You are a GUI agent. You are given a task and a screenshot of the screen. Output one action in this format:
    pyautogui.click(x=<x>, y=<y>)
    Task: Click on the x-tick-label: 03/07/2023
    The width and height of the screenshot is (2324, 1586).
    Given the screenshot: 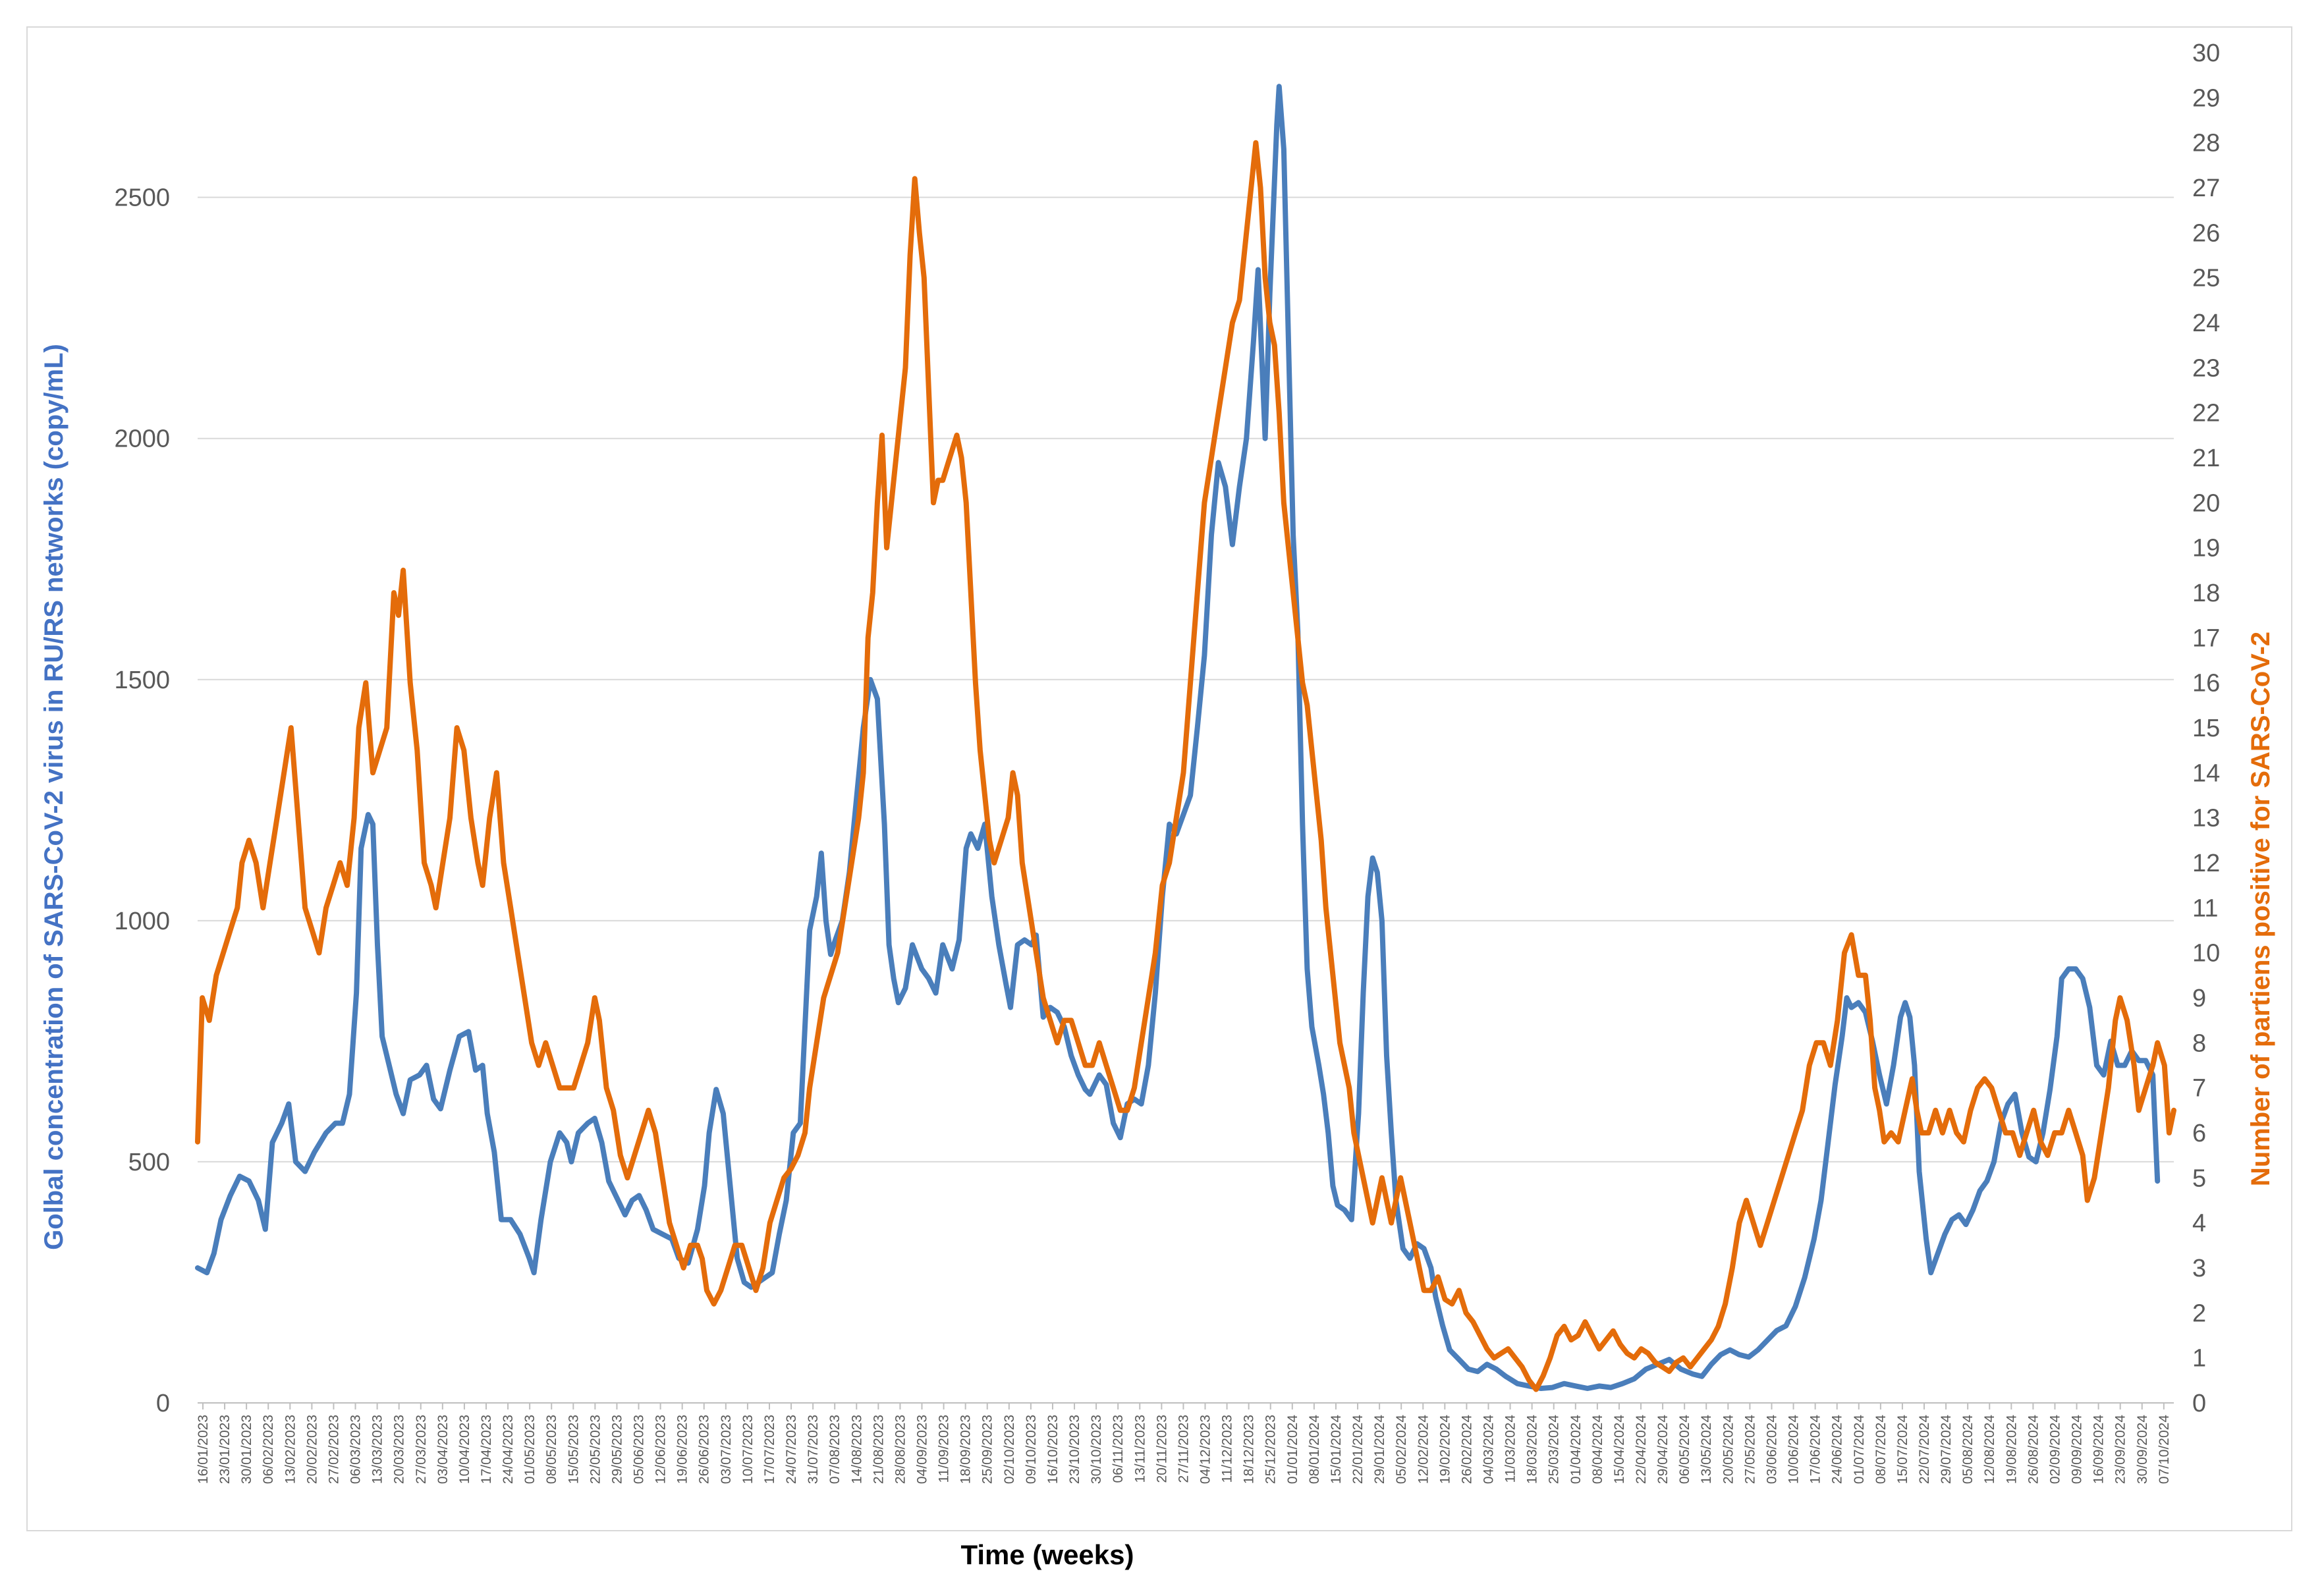 What is the action you would take?
    pyautogui.click(x=726, y=1449)
    